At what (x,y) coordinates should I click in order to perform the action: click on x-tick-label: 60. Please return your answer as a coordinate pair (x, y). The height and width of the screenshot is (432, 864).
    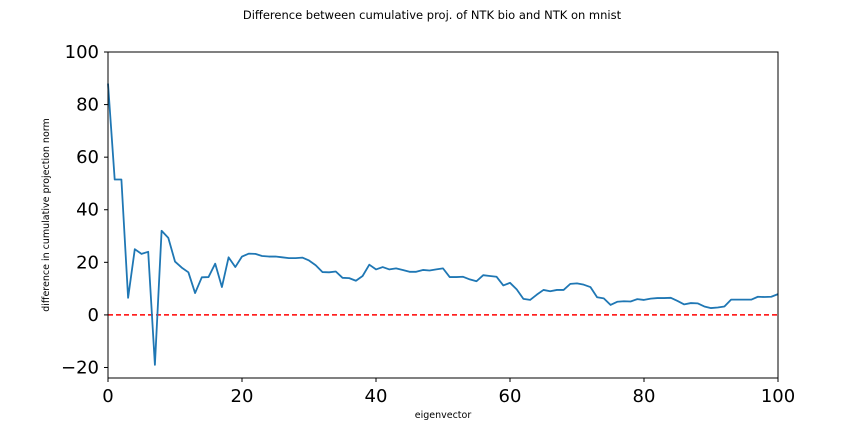
    Looking at the image, I should click on (510, 396).